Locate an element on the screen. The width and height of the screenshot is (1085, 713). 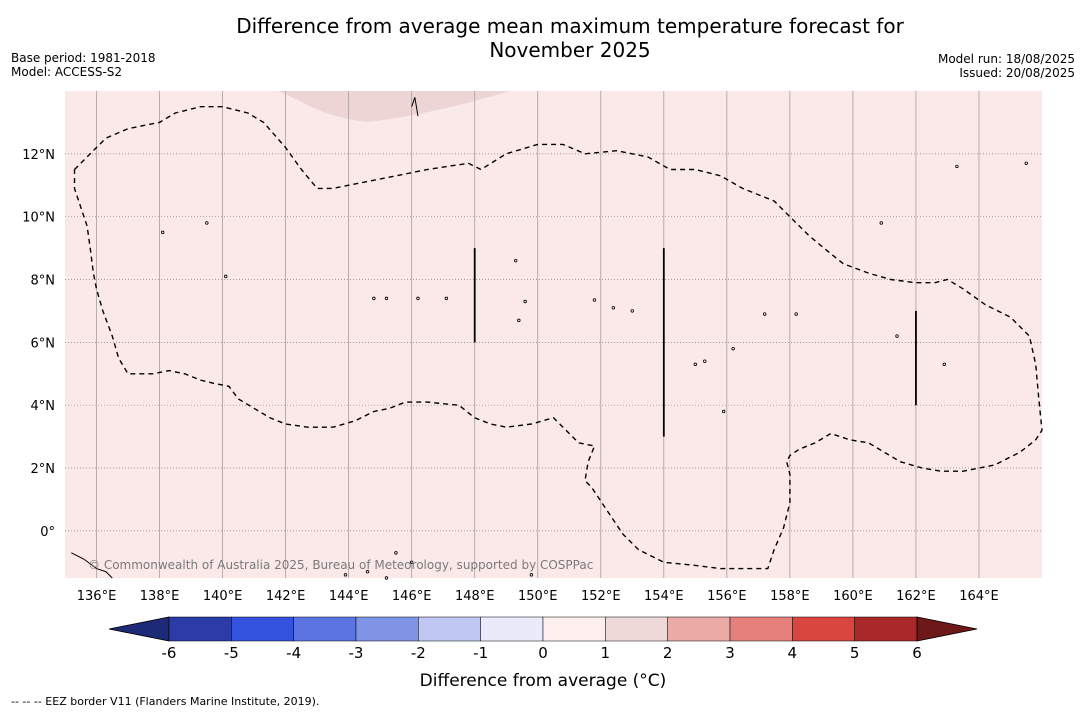
colorbar-over-arrow is located at coordinates (947, 629).